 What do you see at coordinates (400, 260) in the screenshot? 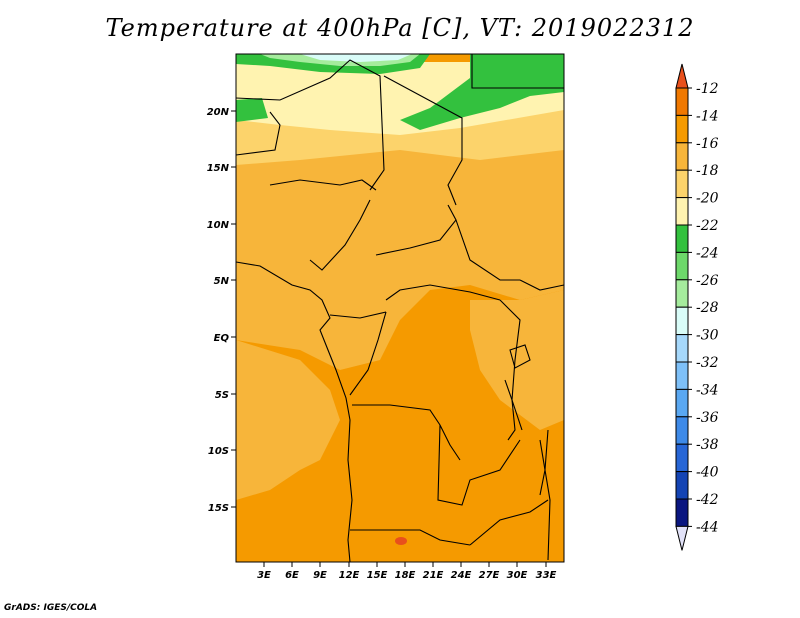
I see `field-central` at bounding box center [400, 260].